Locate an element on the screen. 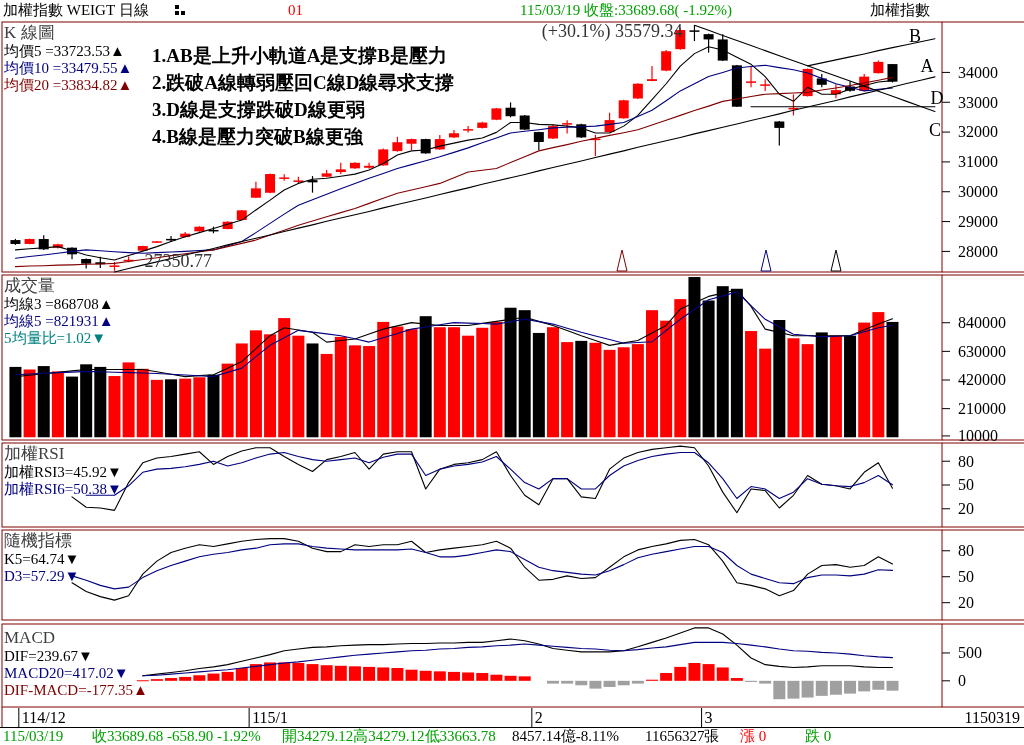 This screenshot has height=745, width=1024. series-label: D3=57.29▼ is located at coordinates (42, 576).